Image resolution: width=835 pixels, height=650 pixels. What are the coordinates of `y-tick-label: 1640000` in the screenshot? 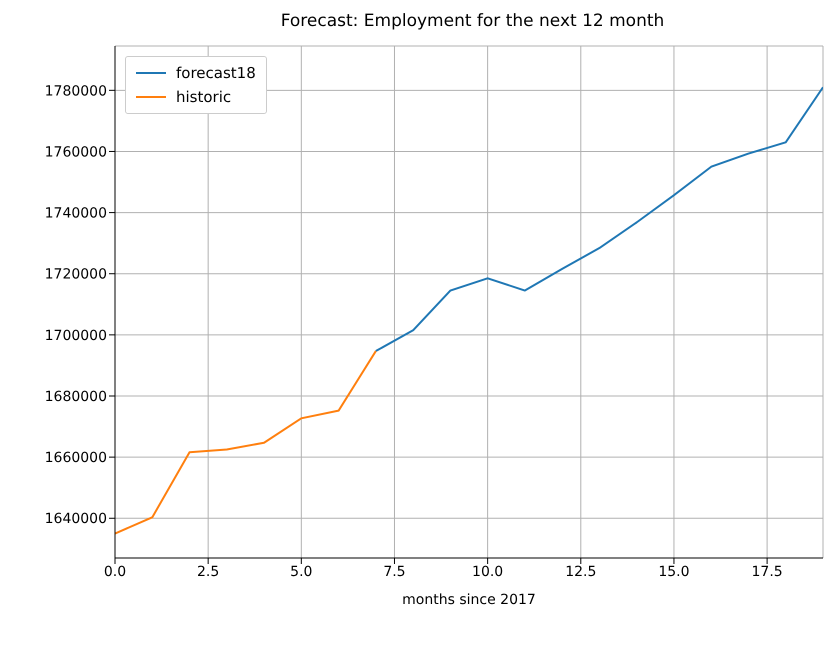 It's located at (75, 519).